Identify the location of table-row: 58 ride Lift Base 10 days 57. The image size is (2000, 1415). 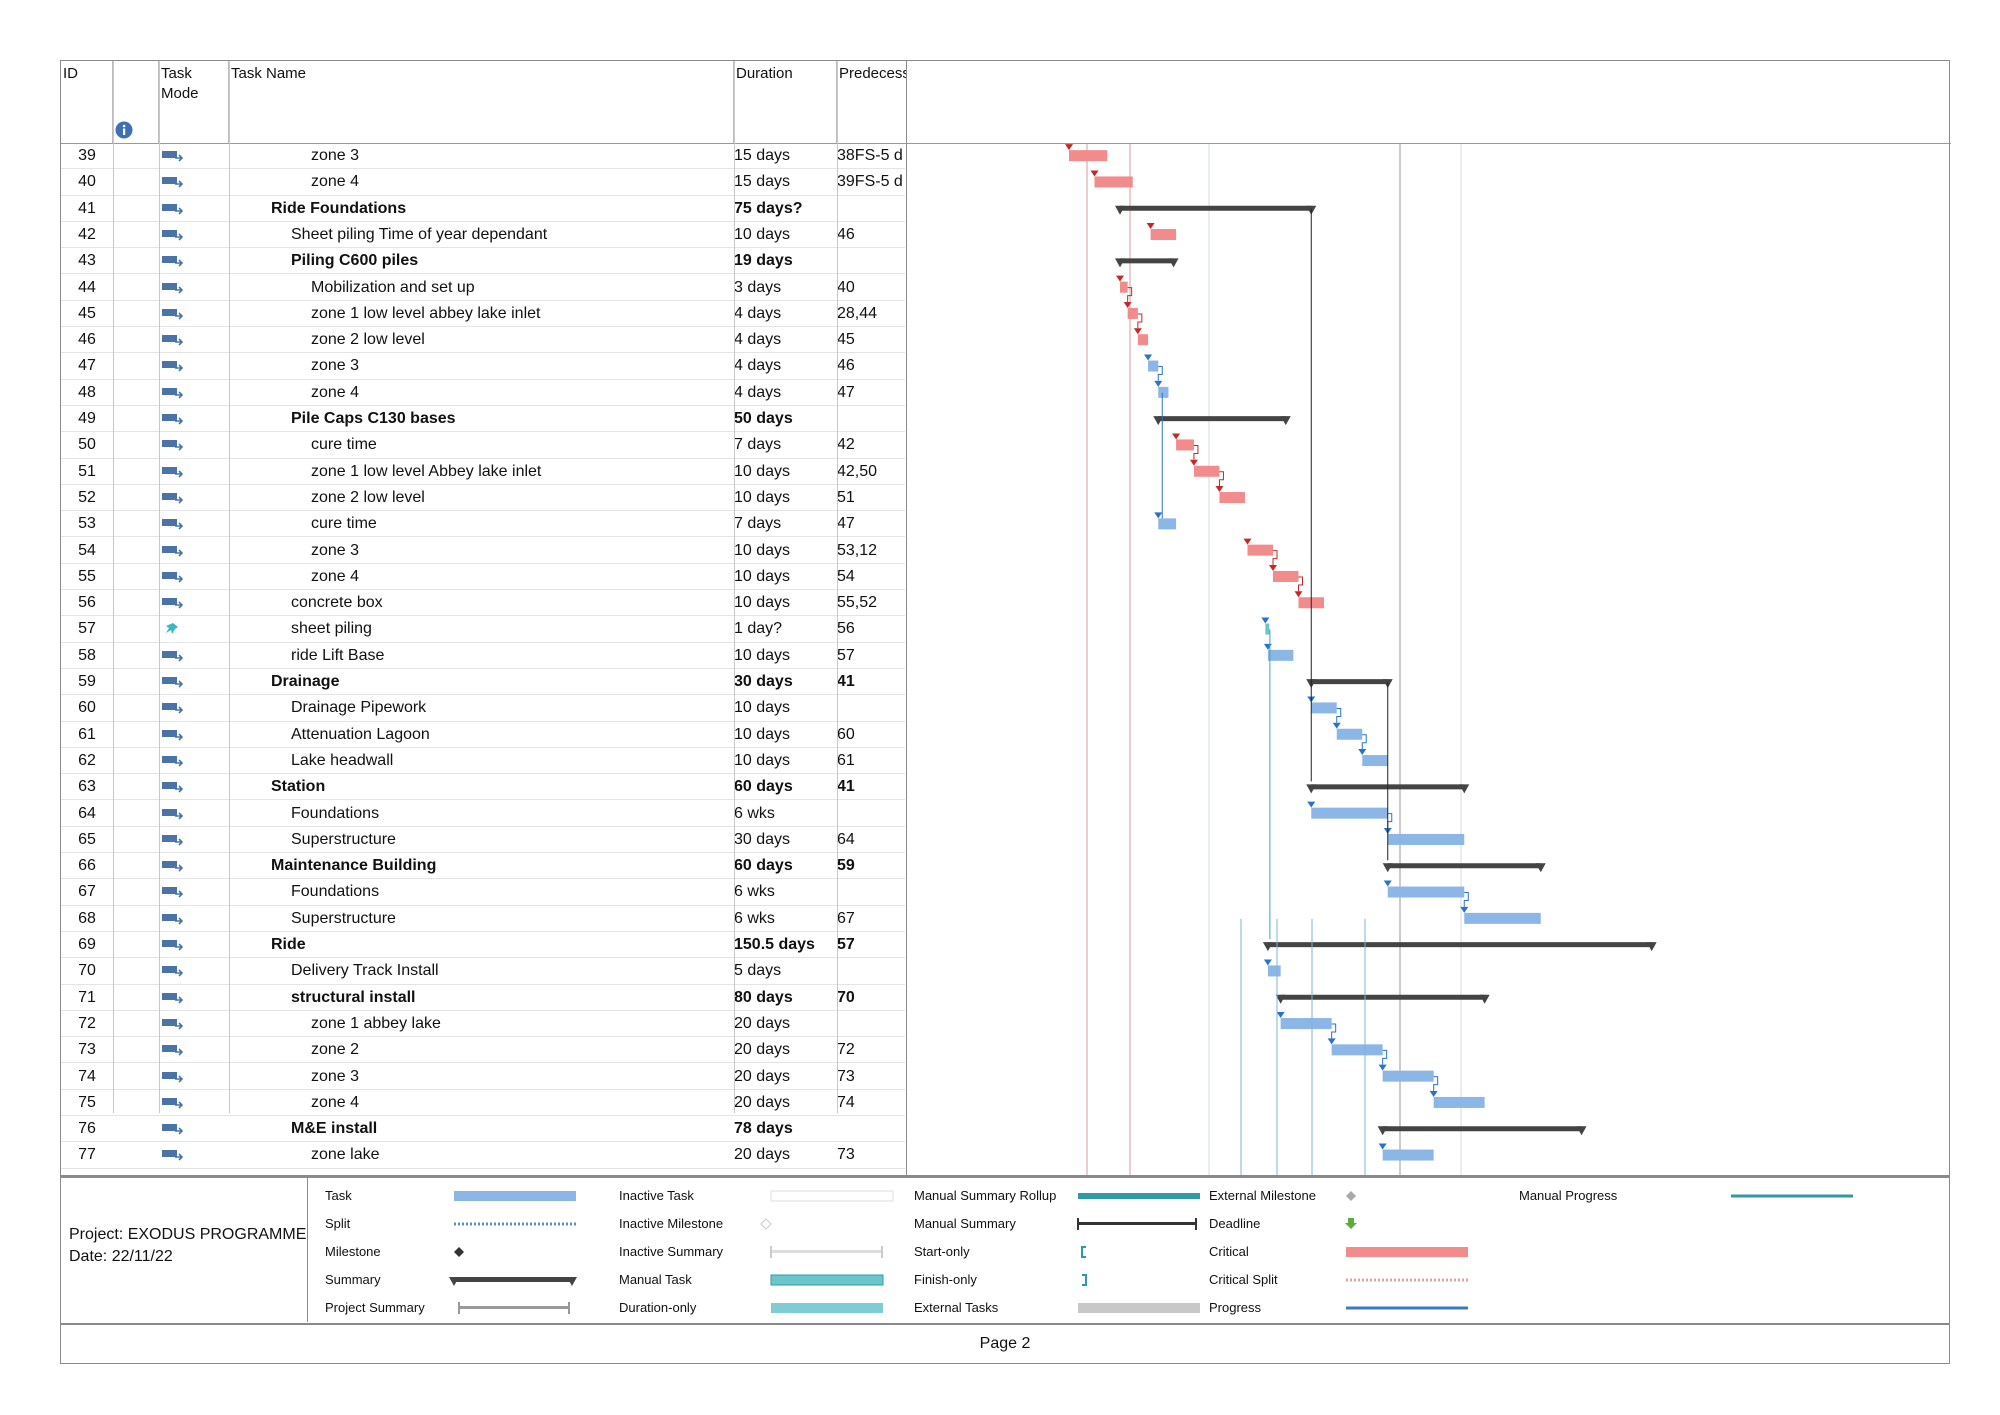
(483, 656).